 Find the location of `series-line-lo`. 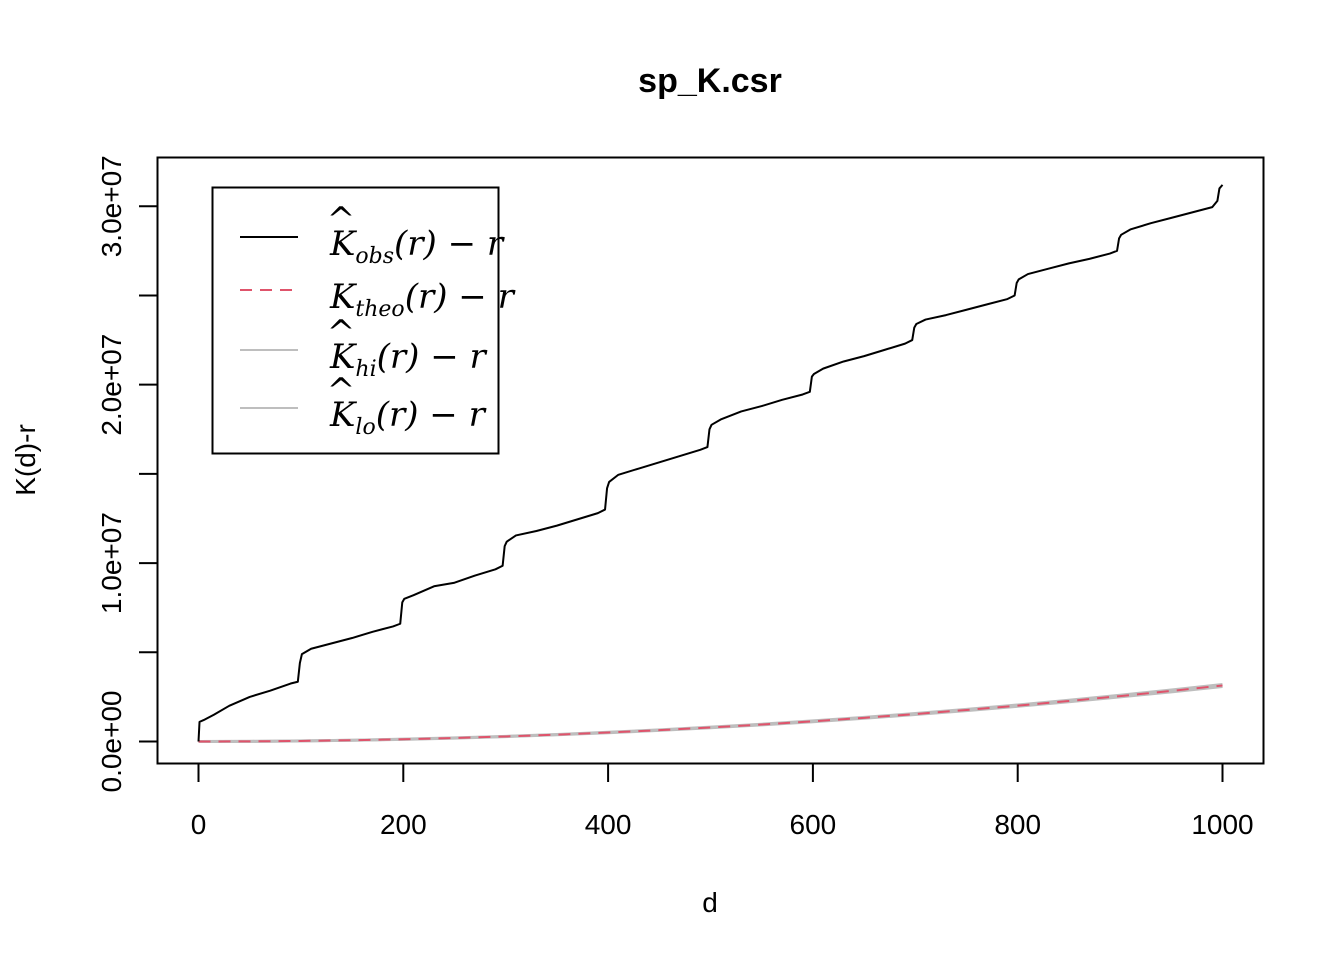

series-line-lo is located at coordinates (710, 713).